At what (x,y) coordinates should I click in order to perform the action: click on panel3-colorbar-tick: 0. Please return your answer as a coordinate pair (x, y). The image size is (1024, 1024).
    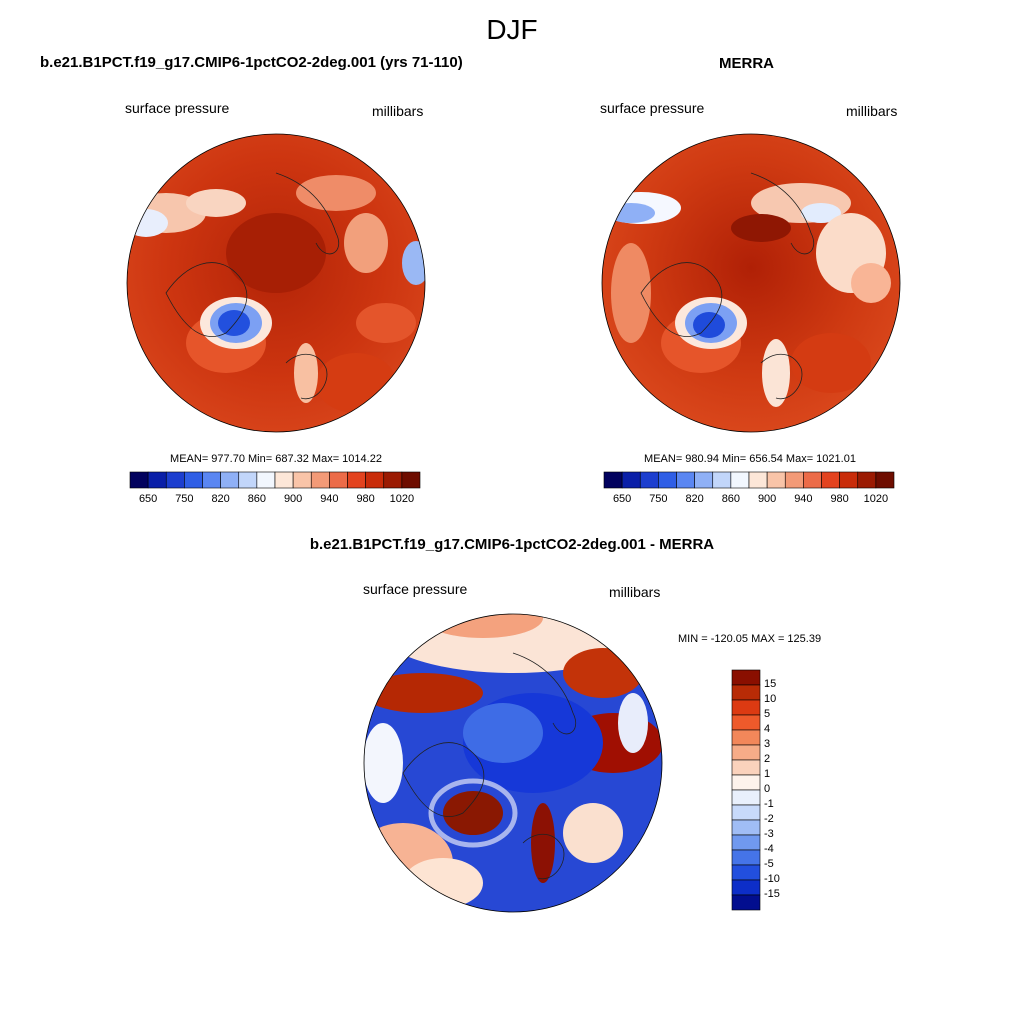
    Looking at the image, I should click on (767, 789).